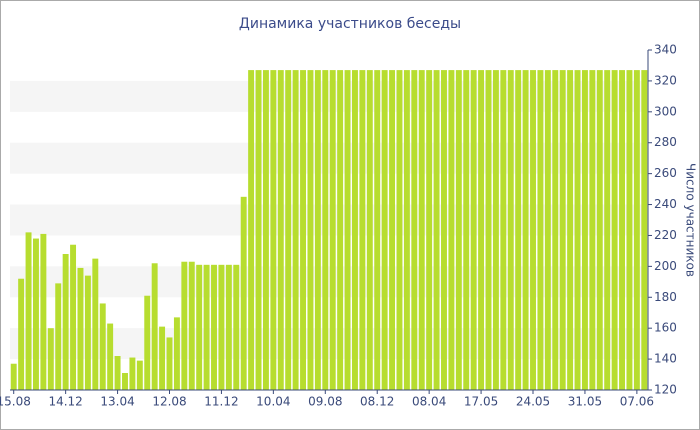  What do you see at coordinates (665, 80) in the screenshot?
I see `y-tick-label: 320` at bounding box center [665, 80].